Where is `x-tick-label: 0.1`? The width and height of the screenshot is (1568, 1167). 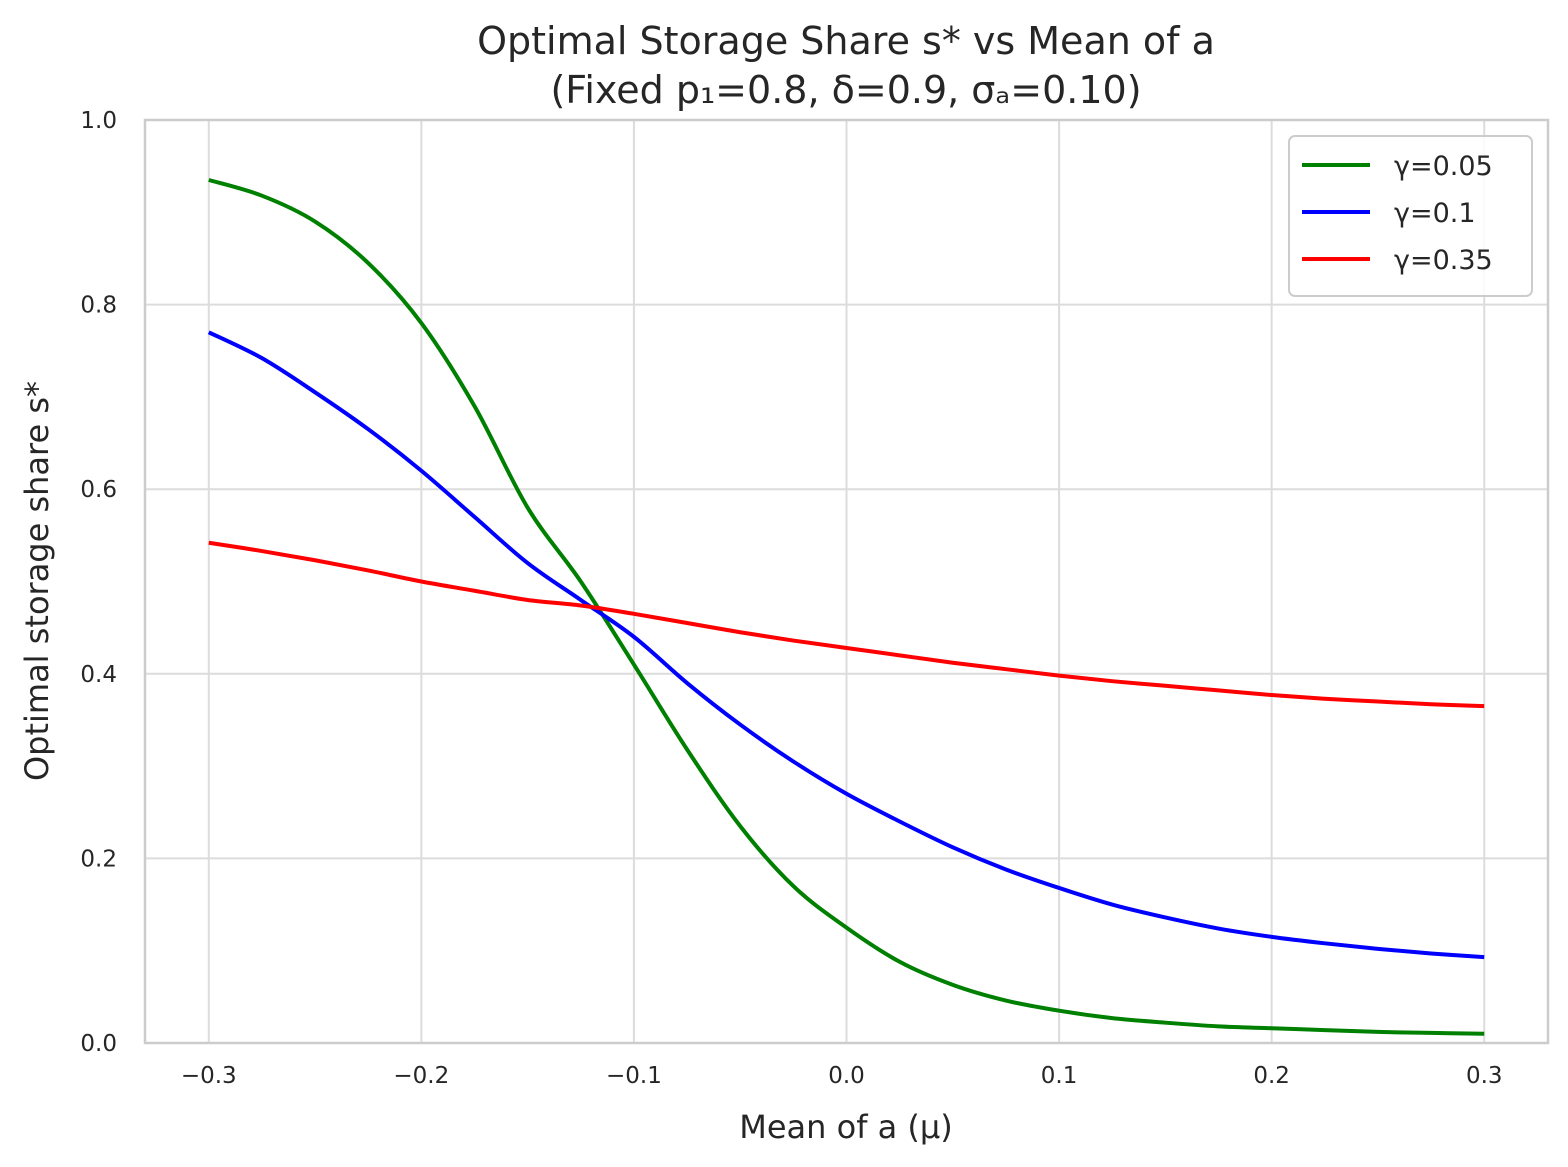
x-tick-label: 0.1 is located at coordinates (1059, 1076).